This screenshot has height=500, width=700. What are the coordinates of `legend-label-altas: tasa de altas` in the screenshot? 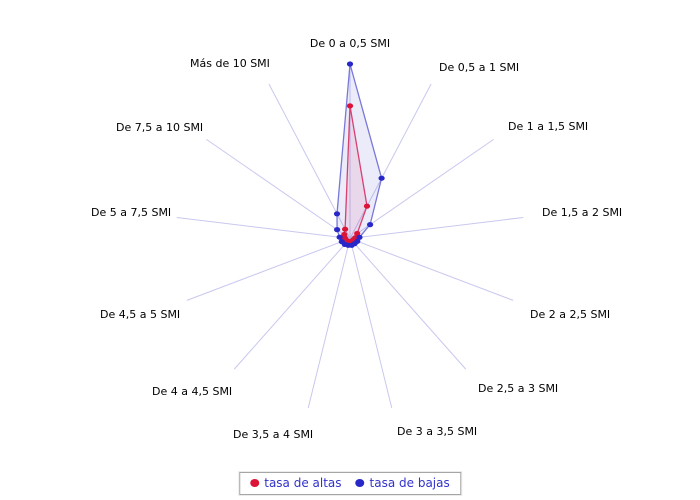 It's located at (303, 483).